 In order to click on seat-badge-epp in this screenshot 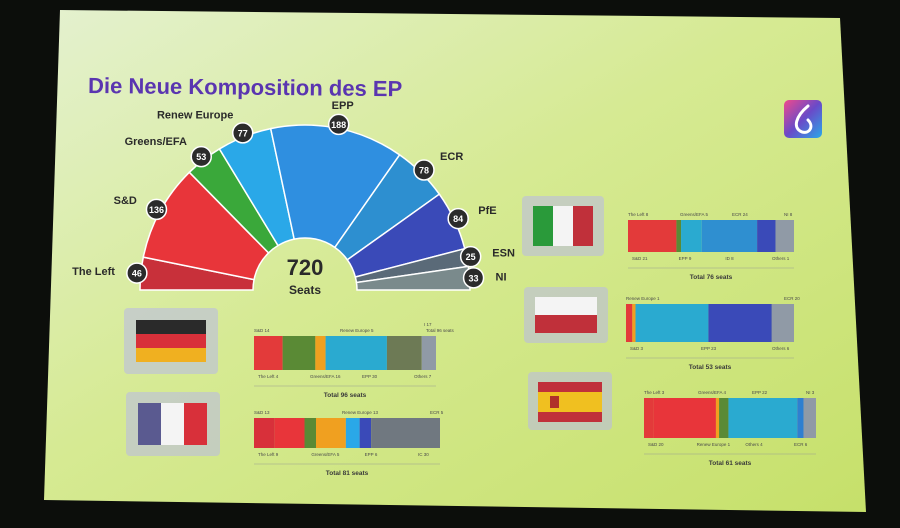, I will do `click(338, 124)`.